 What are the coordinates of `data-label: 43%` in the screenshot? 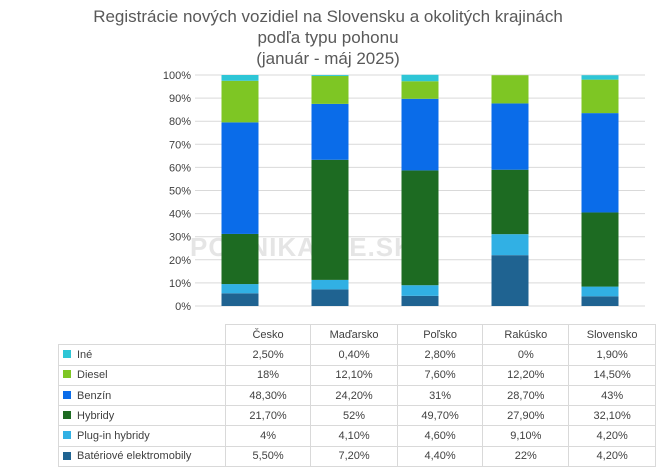 It's located at (612, 395).